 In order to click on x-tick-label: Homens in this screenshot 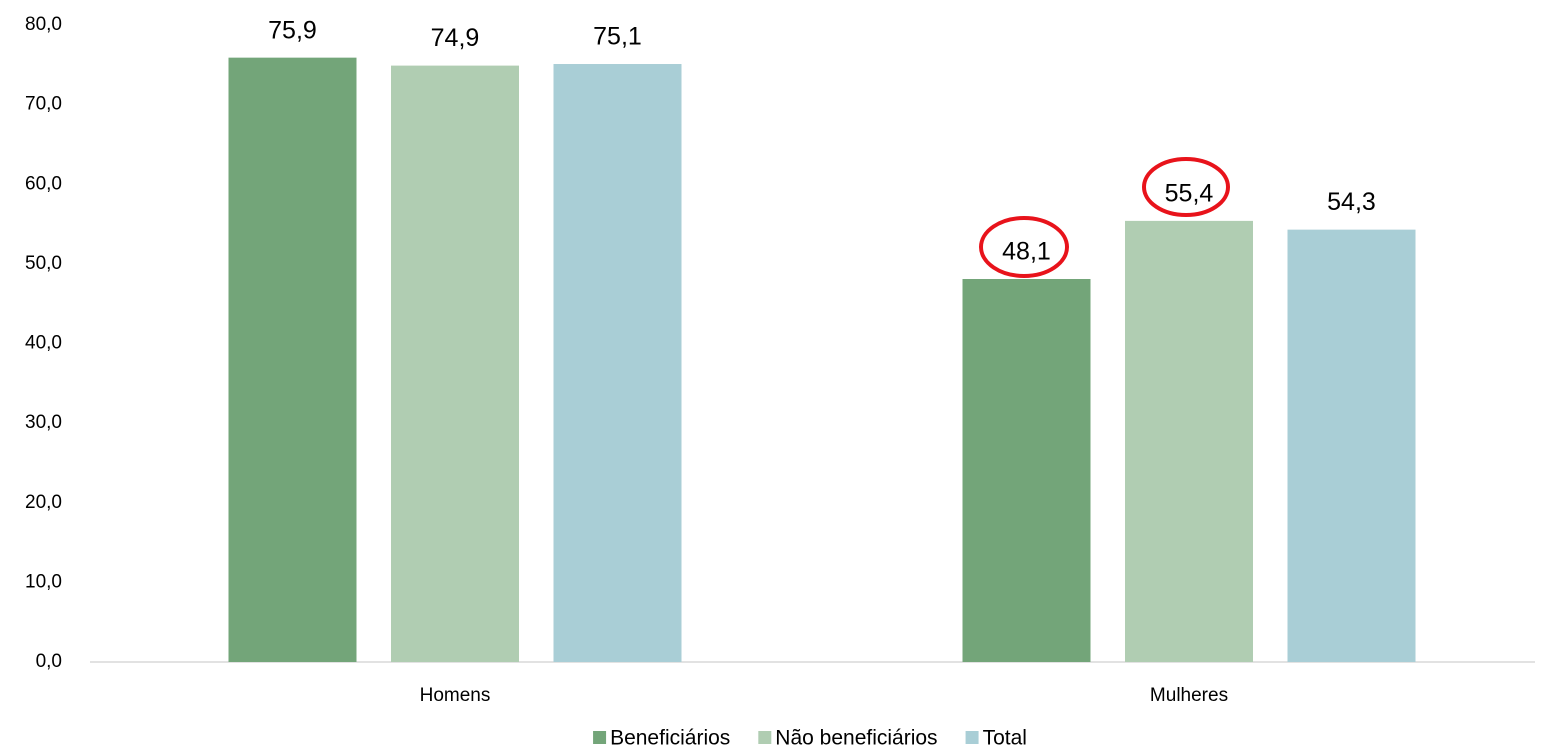, I will do `click(455, 695)`.